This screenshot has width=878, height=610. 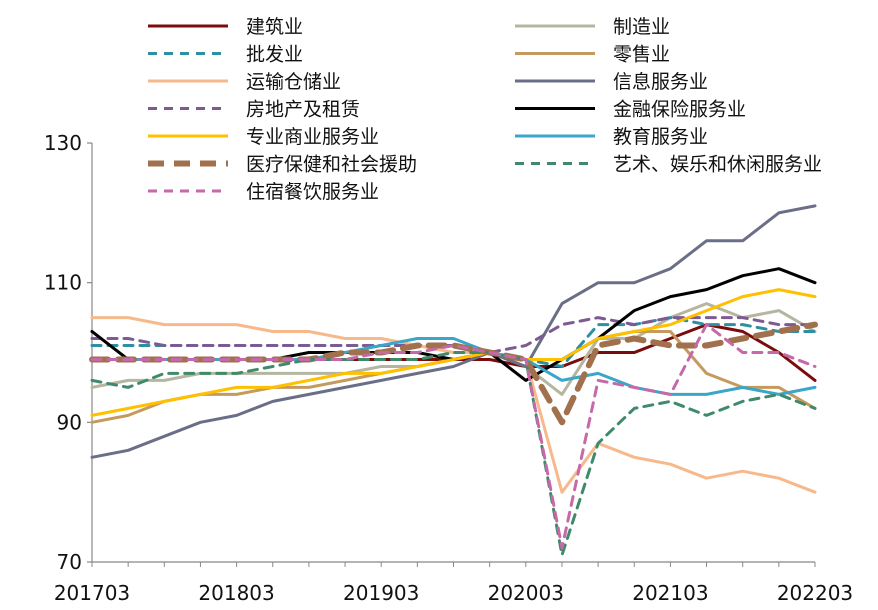 I want to click on legend-item: 建筑业, so click(x=225, y=27).